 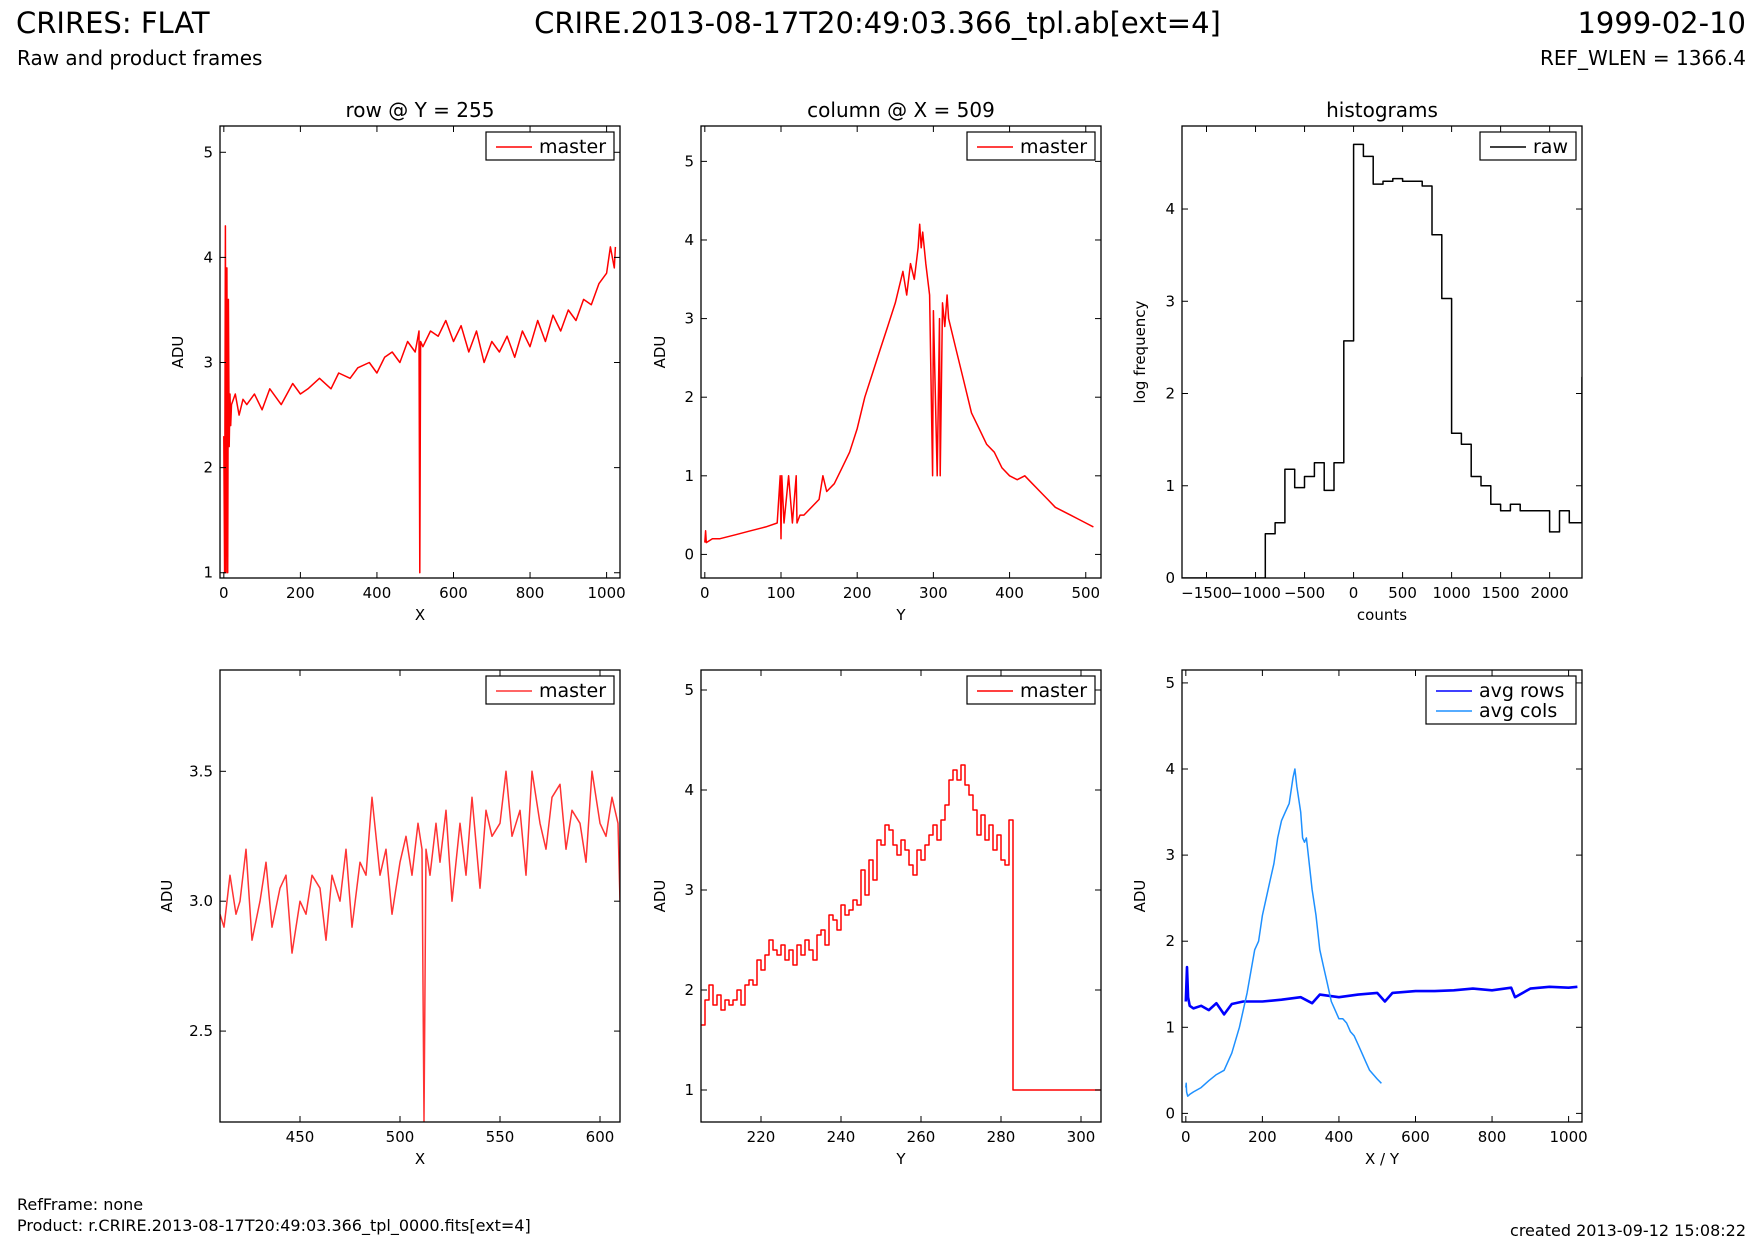 What do you see at coordinates (1550, 593) in the screenshot?
I see `x-tick-label: 2000` at bounding box center [1550, 593].